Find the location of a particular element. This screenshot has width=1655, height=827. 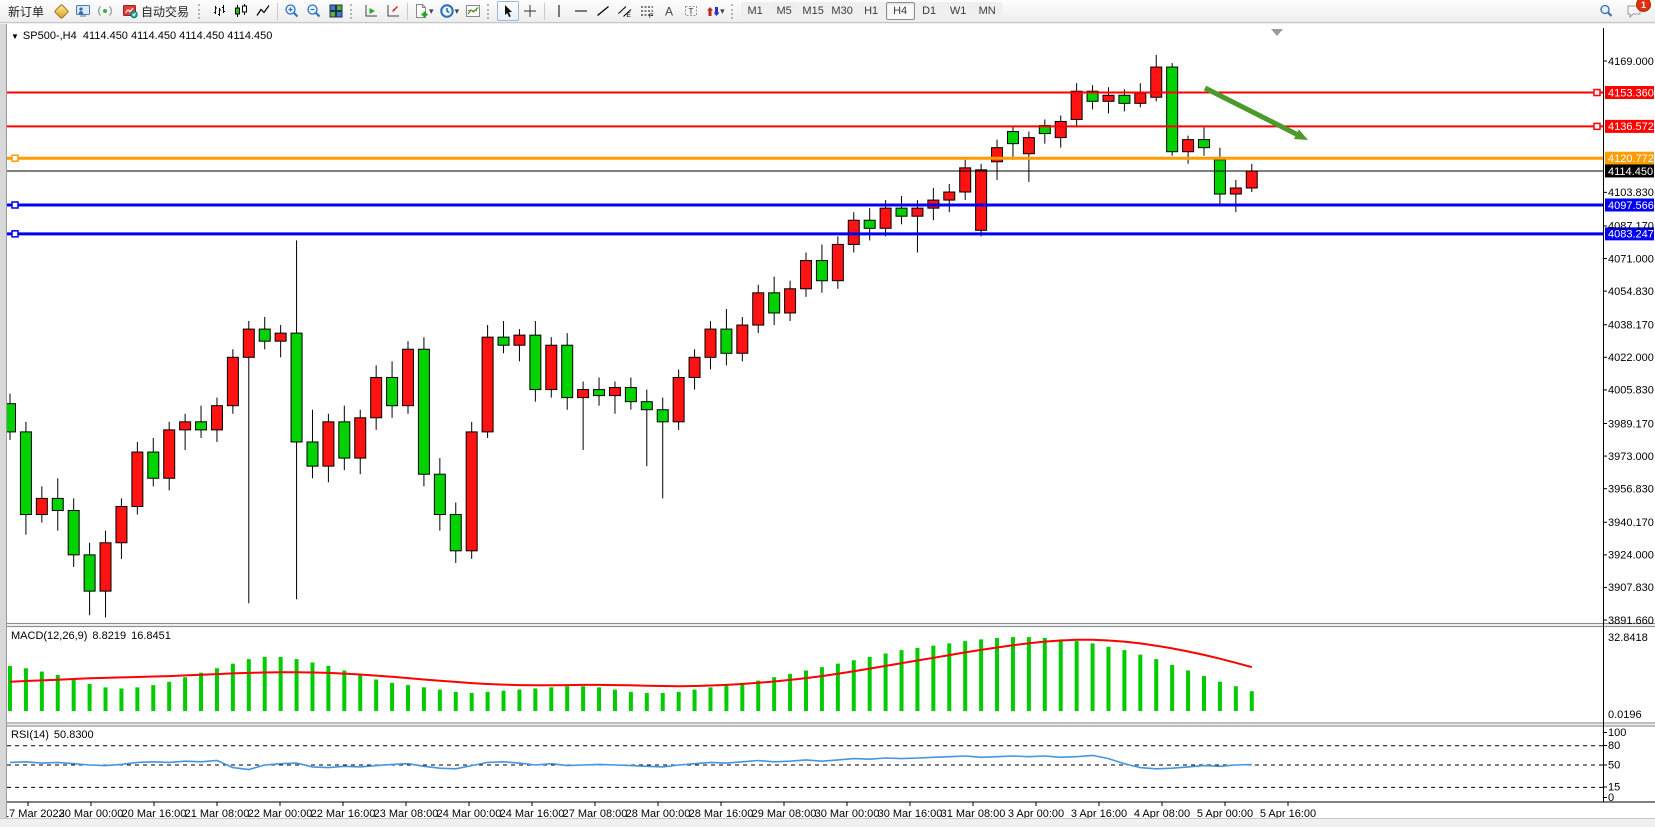

new-order-button: 新订单 is located at coordinates (26, 11).